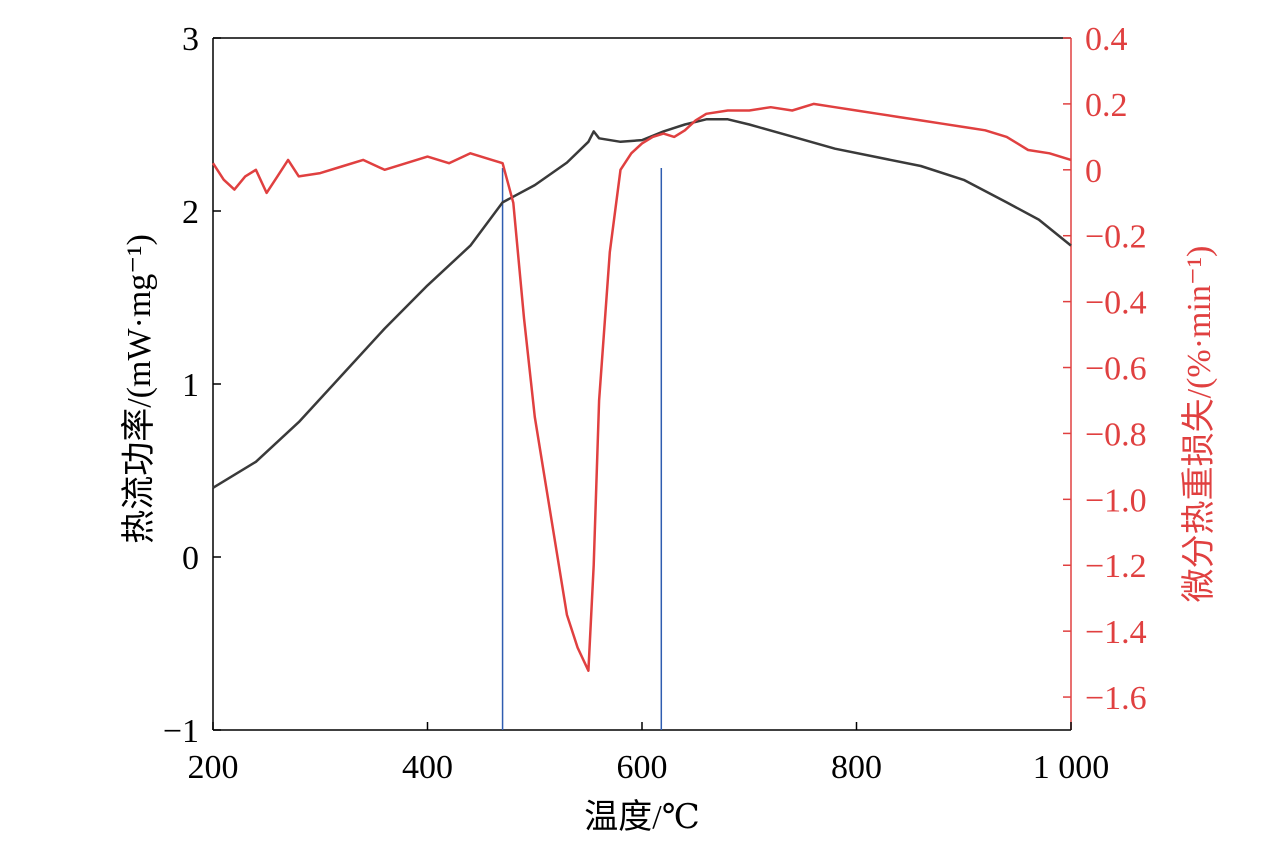 Image resolution: width=1276 pixels, height=843 pixels. I want to click on x-tick-label: 1 000, so click(1071, 767).